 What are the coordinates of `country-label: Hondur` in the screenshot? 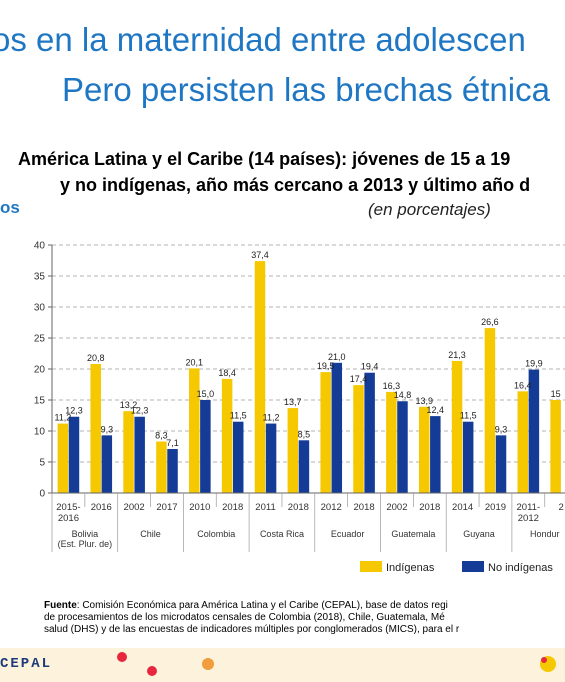 It's located at (545, 534).